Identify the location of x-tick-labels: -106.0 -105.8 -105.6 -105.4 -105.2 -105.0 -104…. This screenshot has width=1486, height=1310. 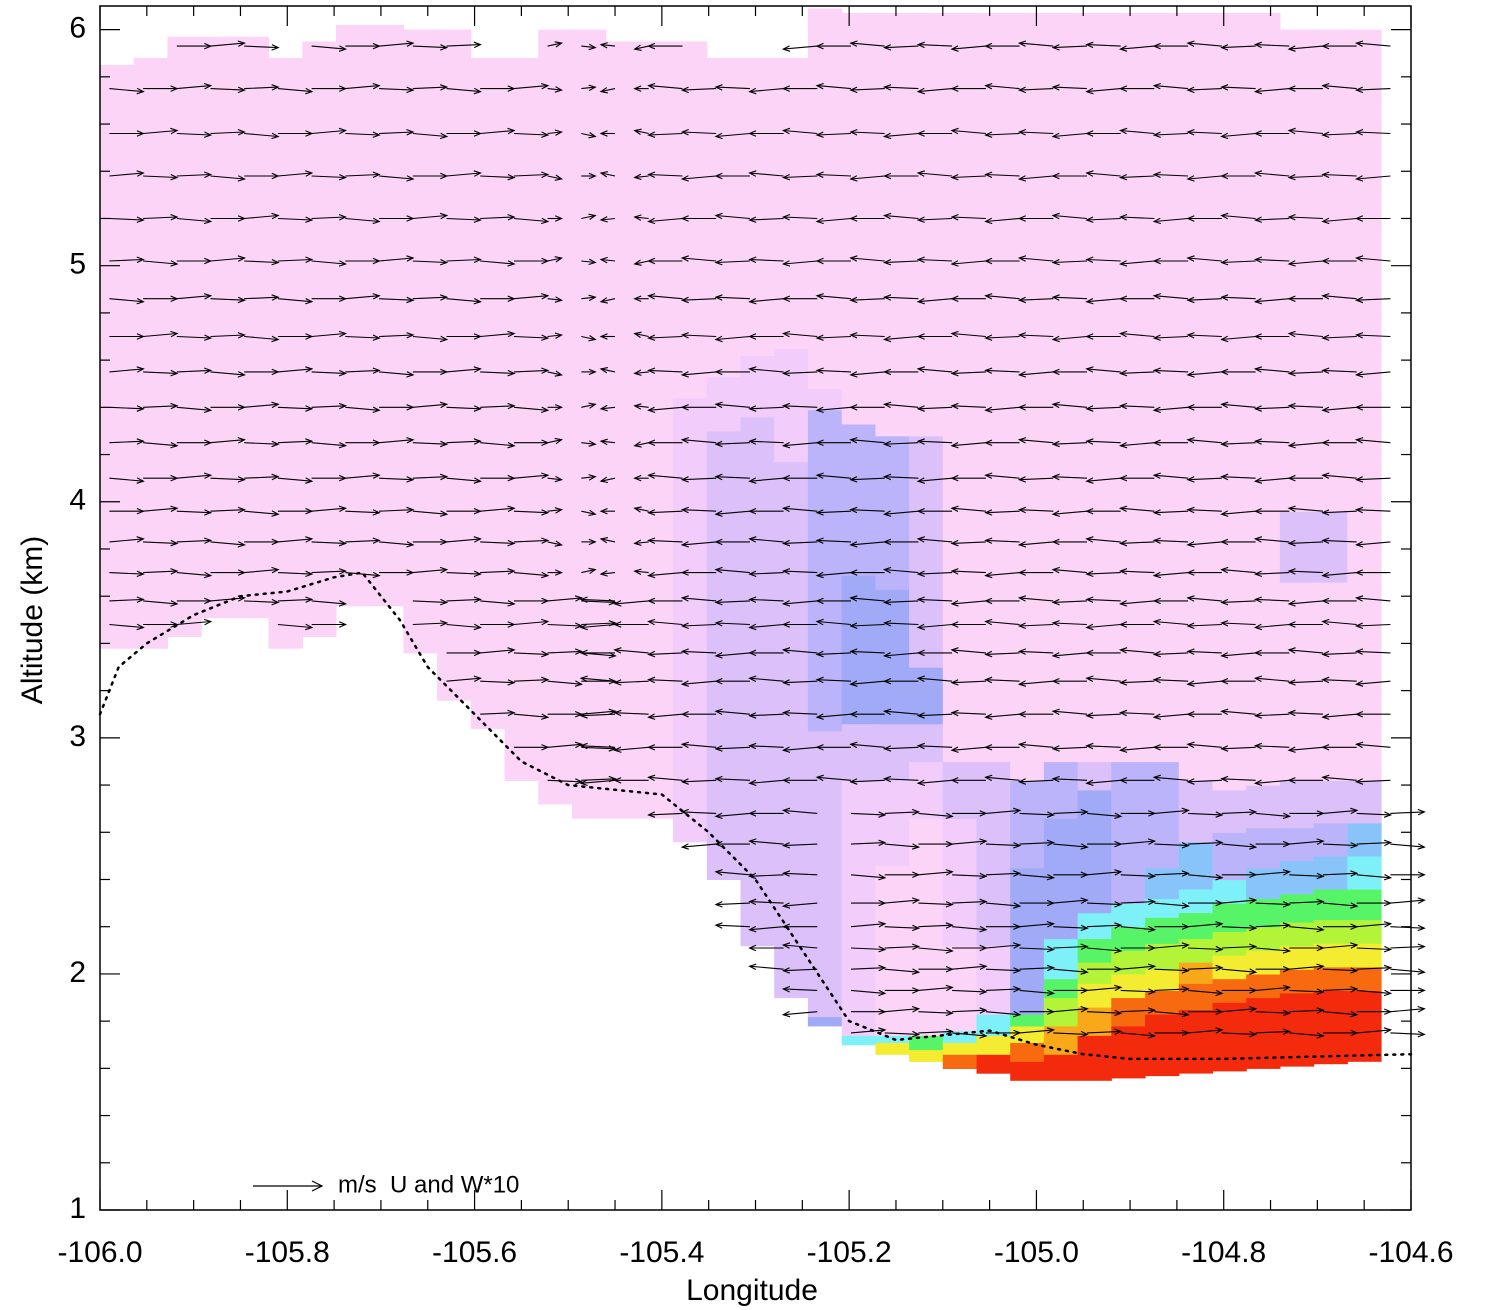
(755, 1252).